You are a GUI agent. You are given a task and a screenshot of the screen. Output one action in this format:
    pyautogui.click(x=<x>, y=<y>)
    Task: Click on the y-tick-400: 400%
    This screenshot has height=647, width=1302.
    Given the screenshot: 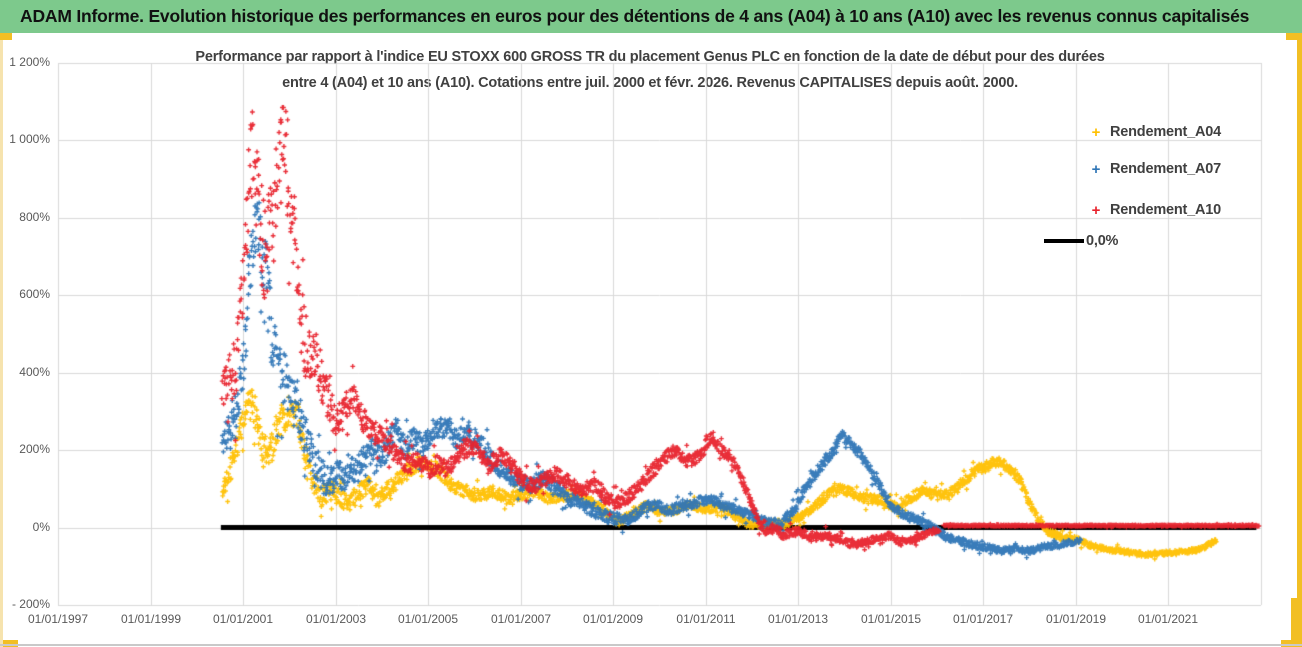 What is the action you would take?
    pyautogui.click(x=34, y=372)
    